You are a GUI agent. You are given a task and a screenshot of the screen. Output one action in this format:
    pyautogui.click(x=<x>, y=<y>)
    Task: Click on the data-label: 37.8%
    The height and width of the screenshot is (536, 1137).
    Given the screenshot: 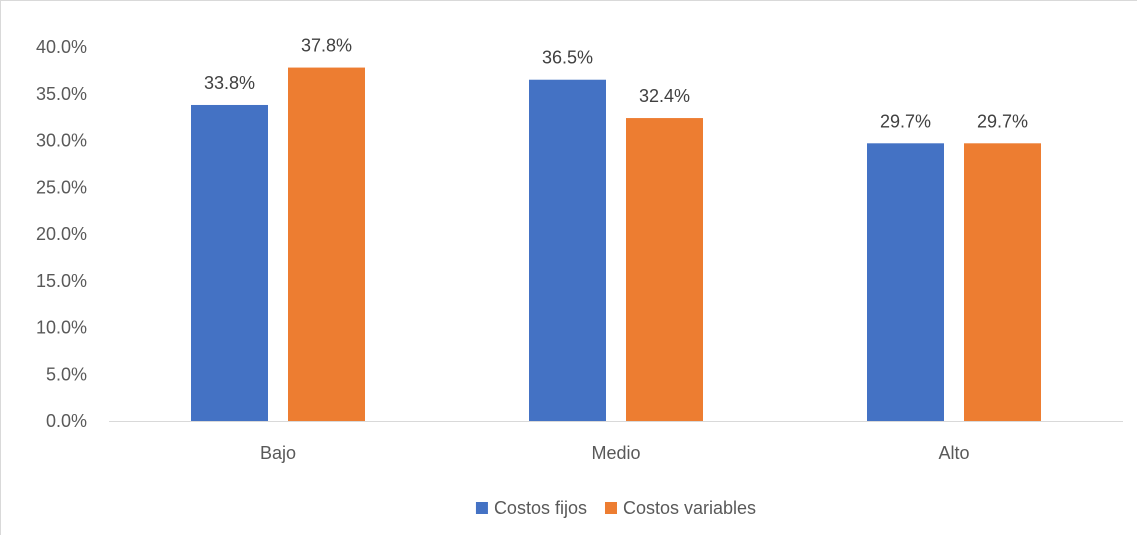 What is the action you would take?
    pyautogui.click(x=326, y=46)
    